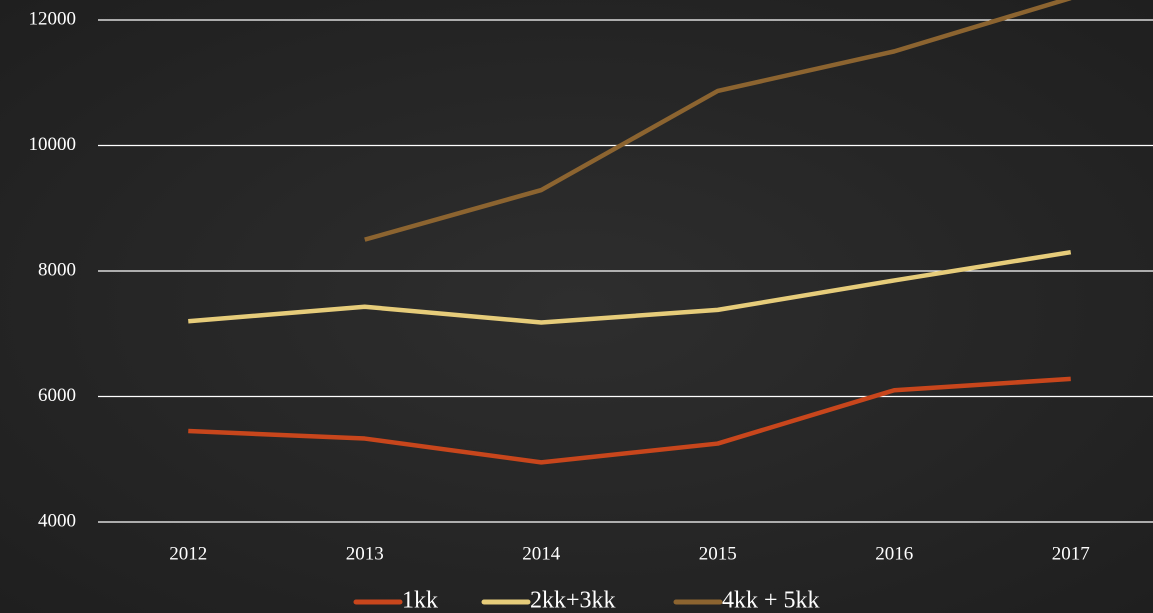  What do you see at coordinates (573, 600) in the screenshot?
I see `legend-label: 2kk+3kk` at bounding box center [573, 600].